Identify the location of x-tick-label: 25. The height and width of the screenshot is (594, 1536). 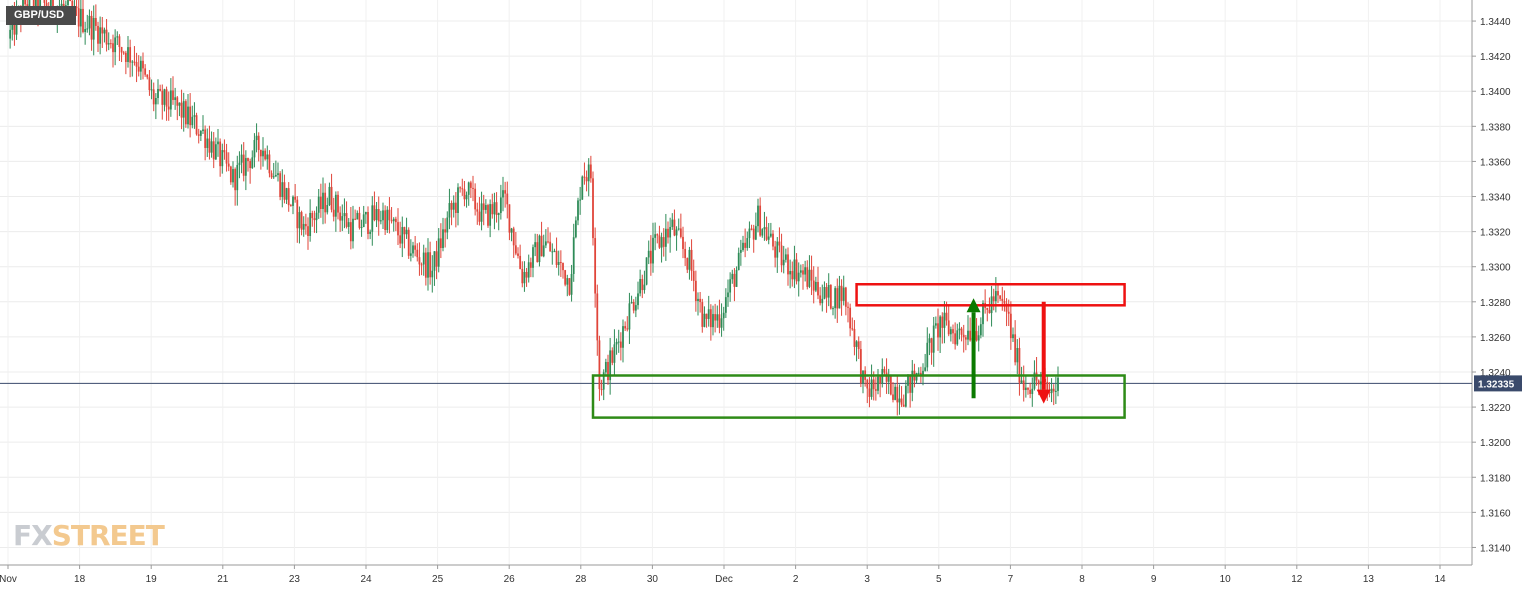
(438, 579).